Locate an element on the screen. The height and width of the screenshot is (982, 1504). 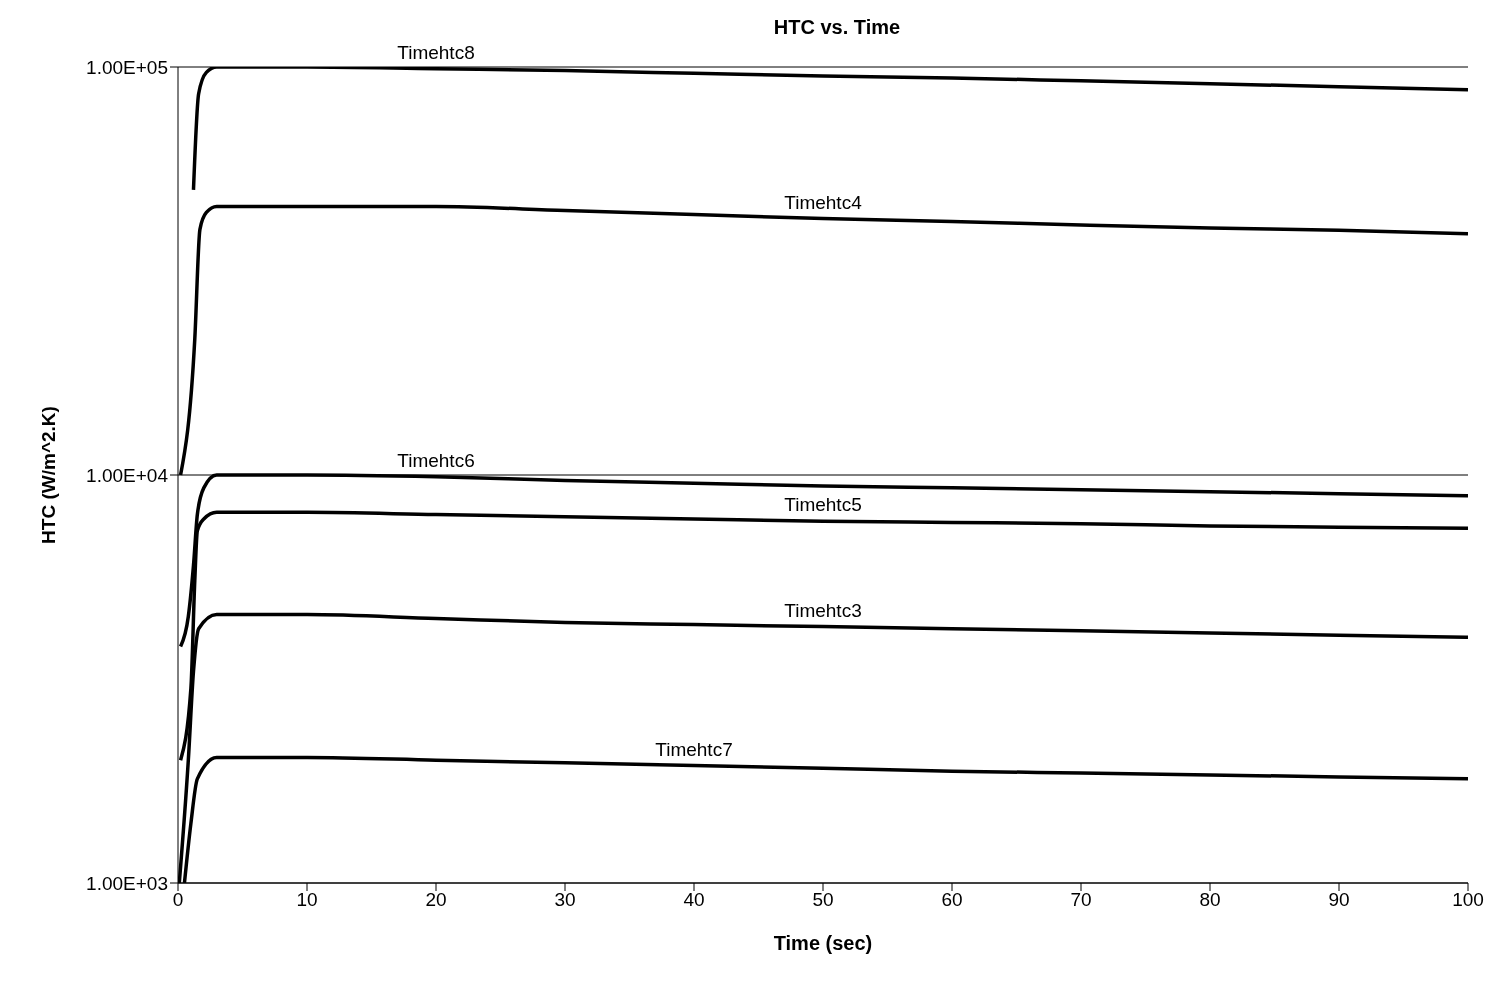
y-tick-label: 1.00E+05 is located at coordinates (127, 67).